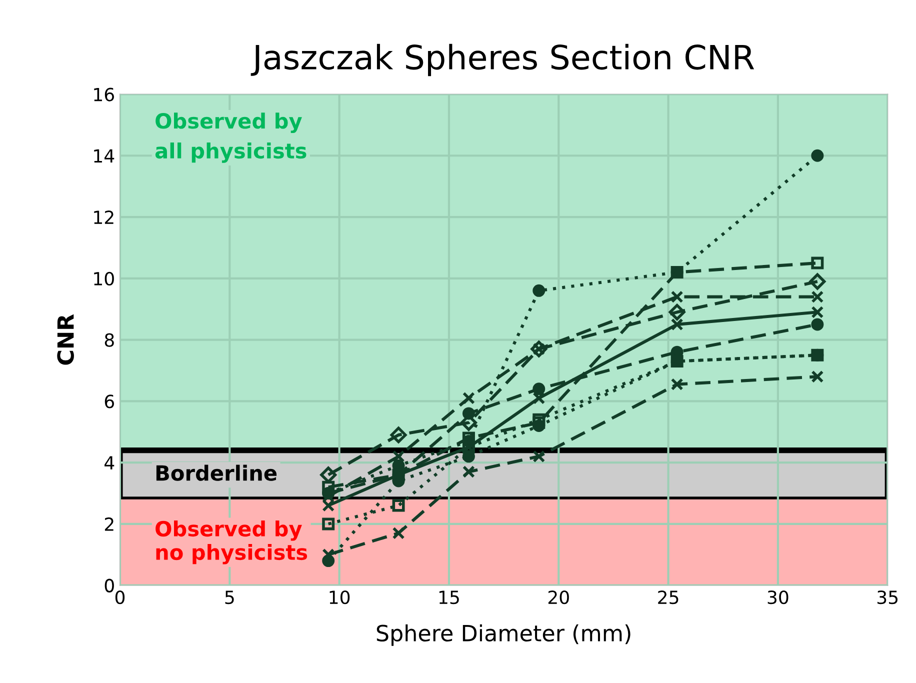  What do you see at coordinates (104, 95) in the screenshot?
I see `y-tick-label: 16` at bounding box center [104, 95].